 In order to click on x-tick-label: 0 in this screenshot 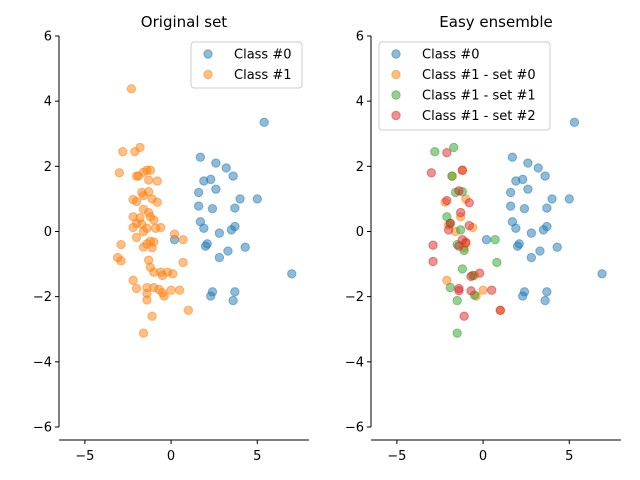, I will do `click(171, 456)`.